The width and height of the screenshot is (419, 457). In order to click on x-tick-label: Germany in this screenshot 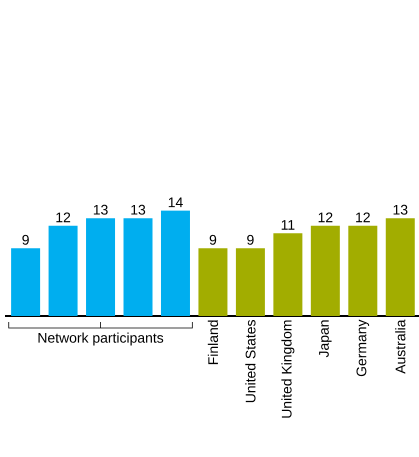, I will do `click(363, 348)`.